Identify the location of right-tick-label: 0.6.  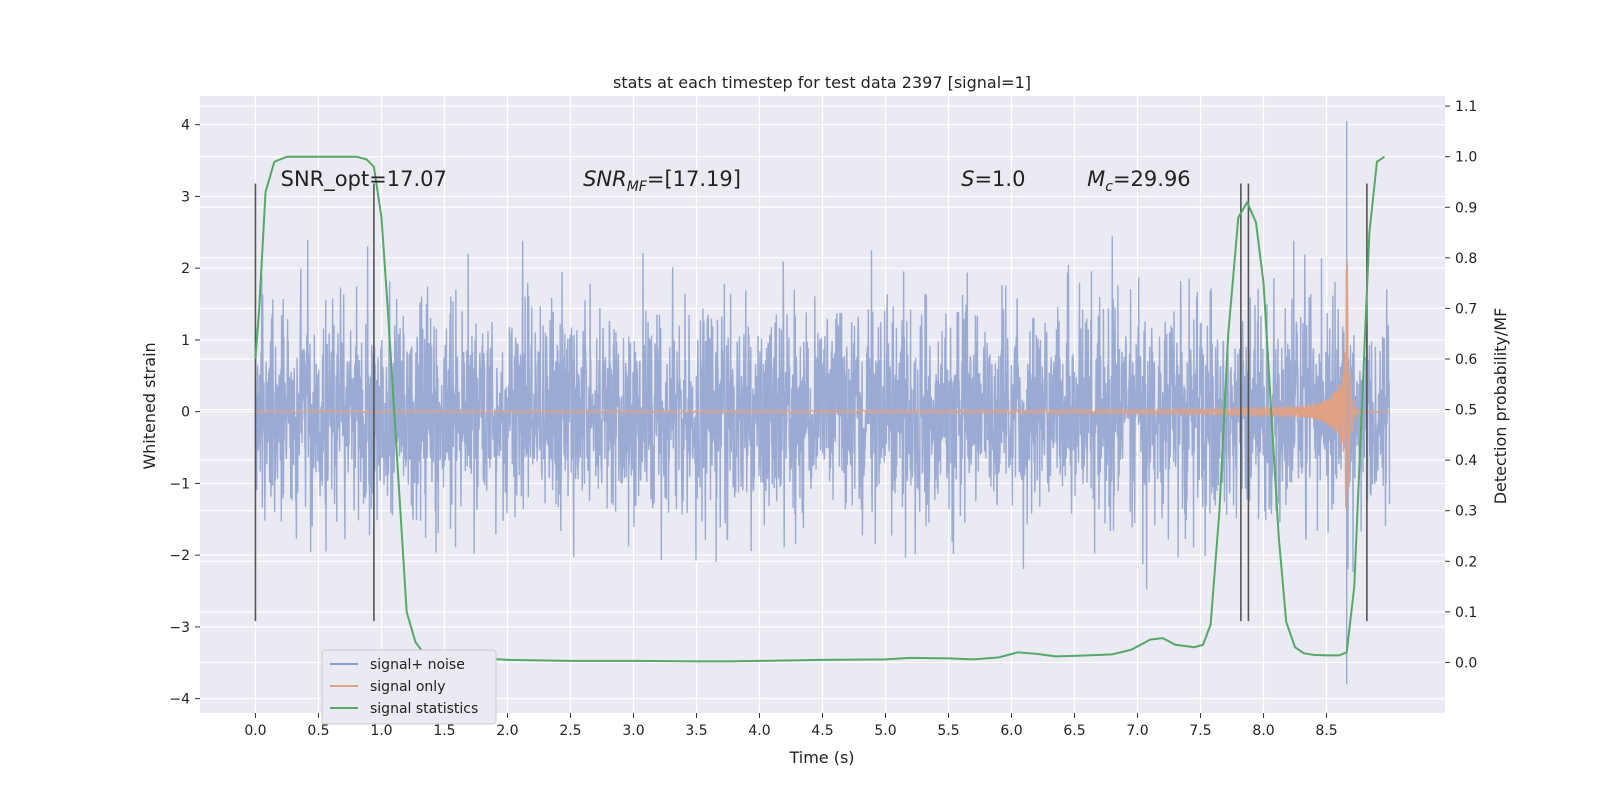
(1466, 360).